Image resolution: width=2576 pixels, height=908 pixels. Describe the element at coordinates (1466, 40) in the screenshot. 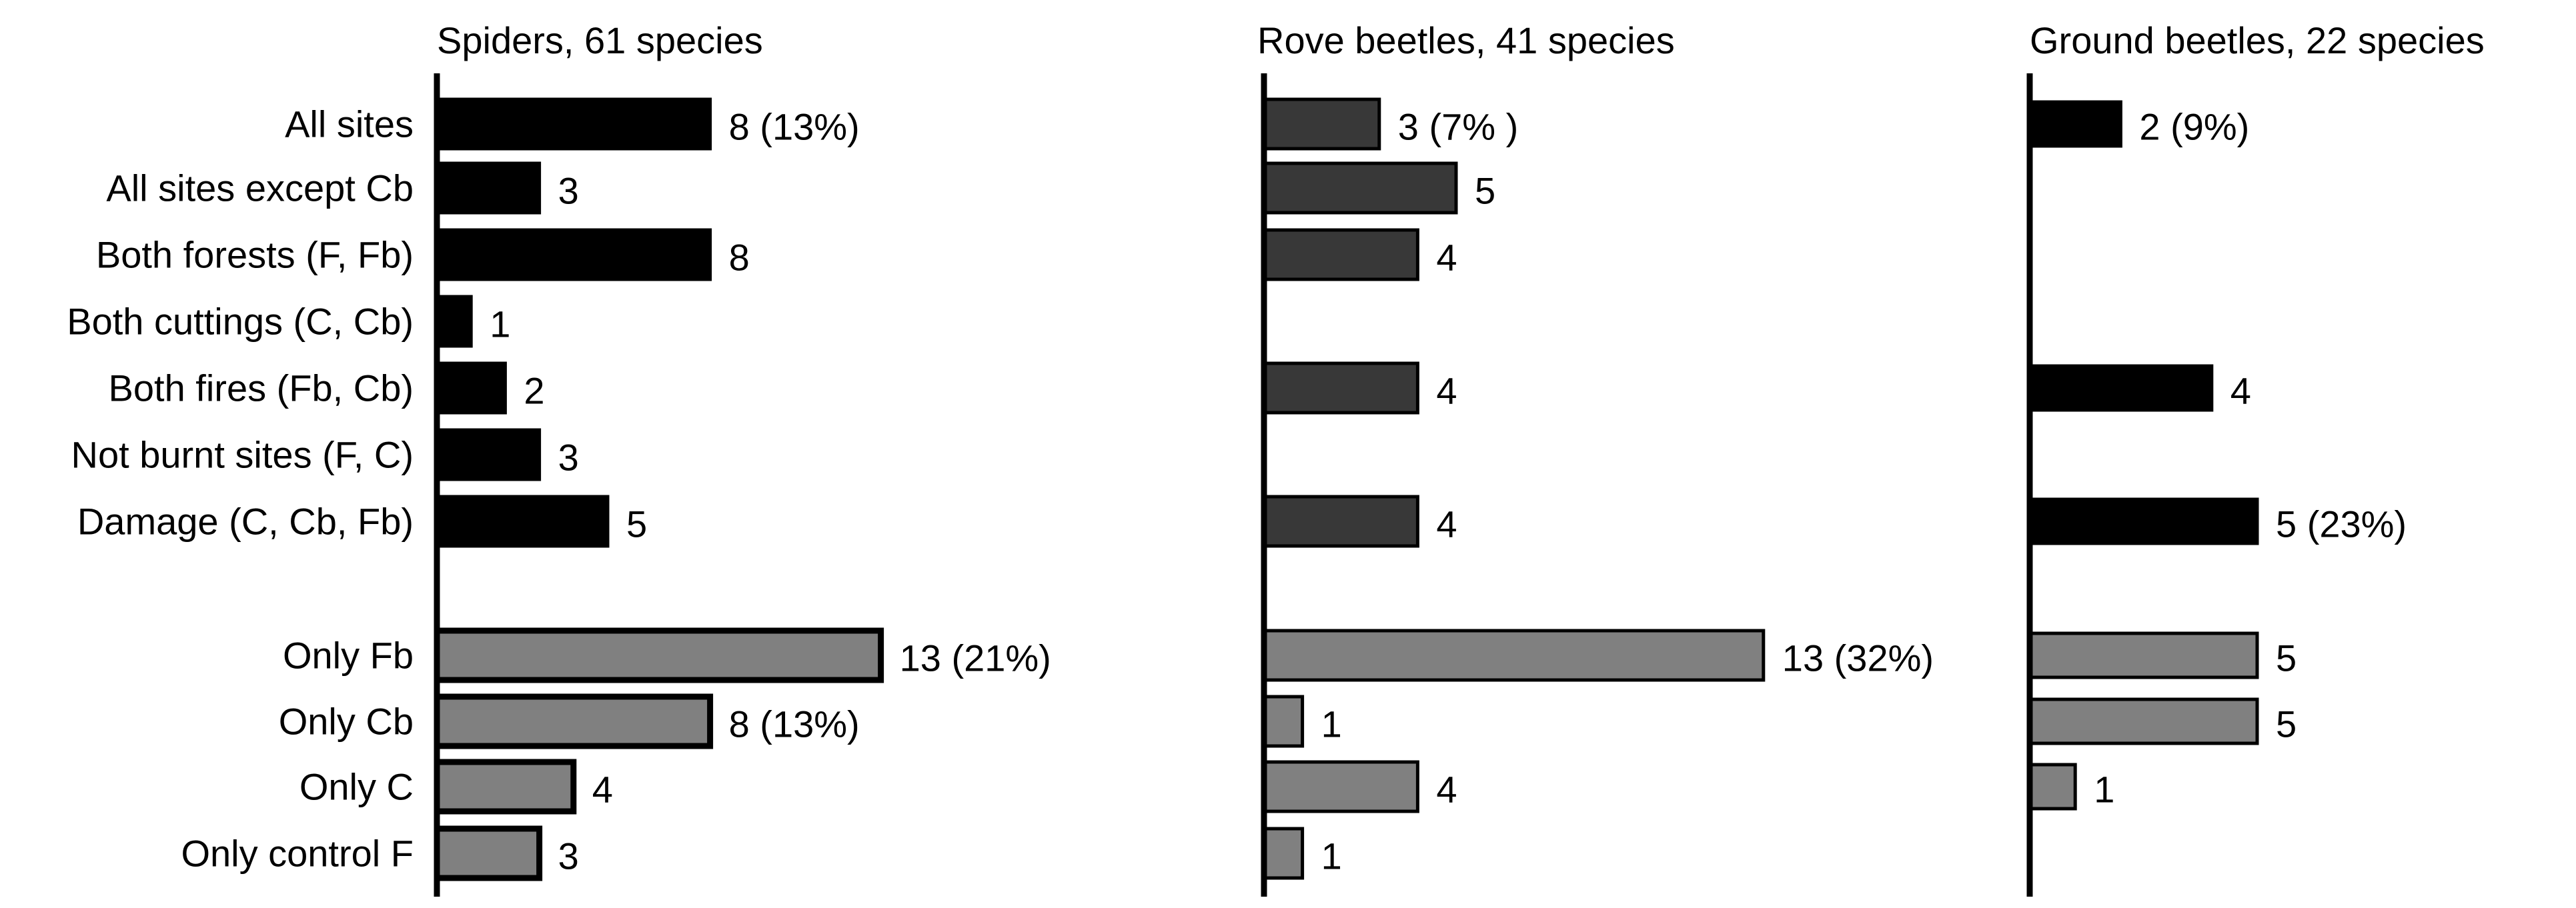

I see `panel-title: Rove beetles, 41 species` at that location.